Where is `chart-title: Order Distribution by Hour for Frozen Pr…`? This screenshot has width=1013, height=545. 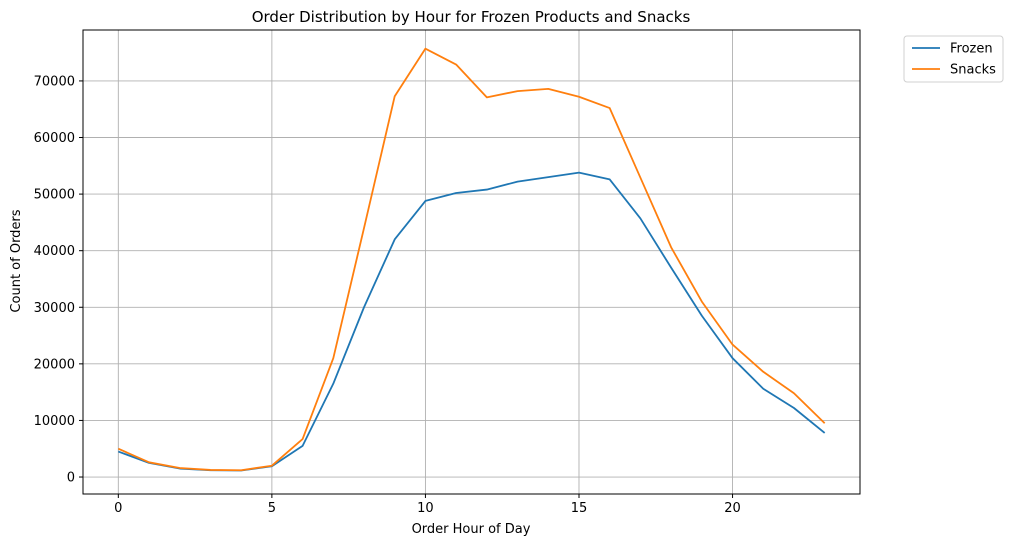 chart-title: Order Distribution by Hour for Frozen Pr… is located at coordinates (471, 17).